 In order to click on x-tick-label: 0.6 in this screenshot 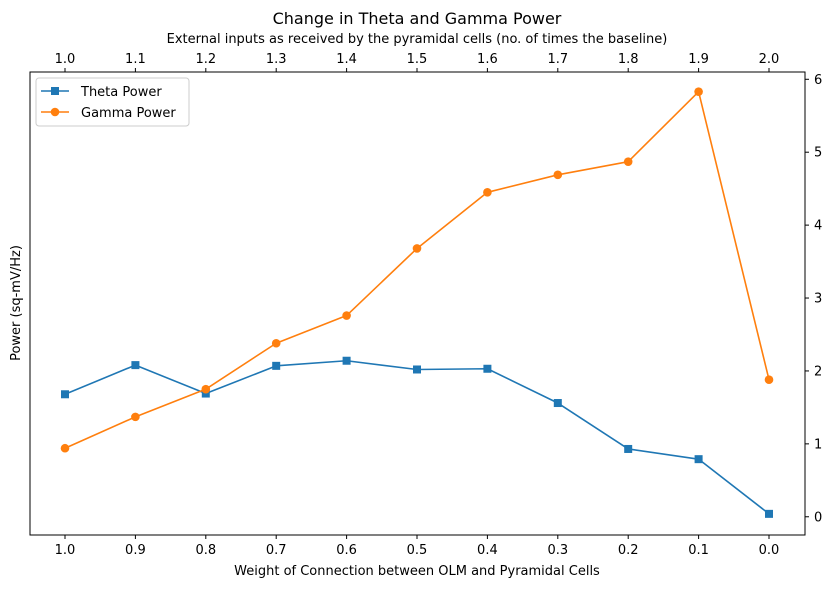, I will do `click(346, 550)`.